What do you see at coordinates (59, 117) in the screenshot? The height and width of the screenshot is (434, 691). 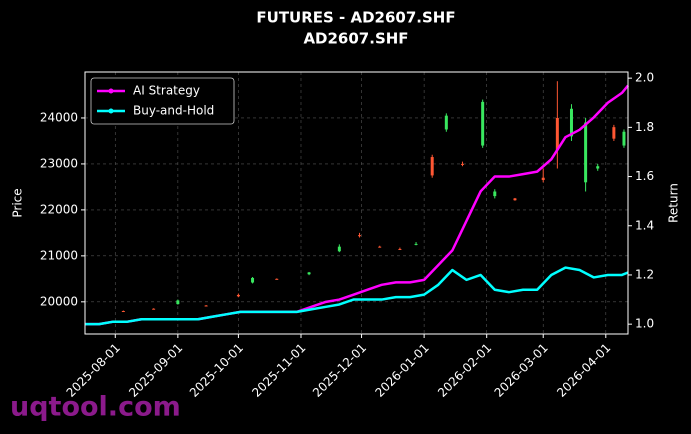 I see `y-tick-label: 24000` at bounding box center [59, 117].